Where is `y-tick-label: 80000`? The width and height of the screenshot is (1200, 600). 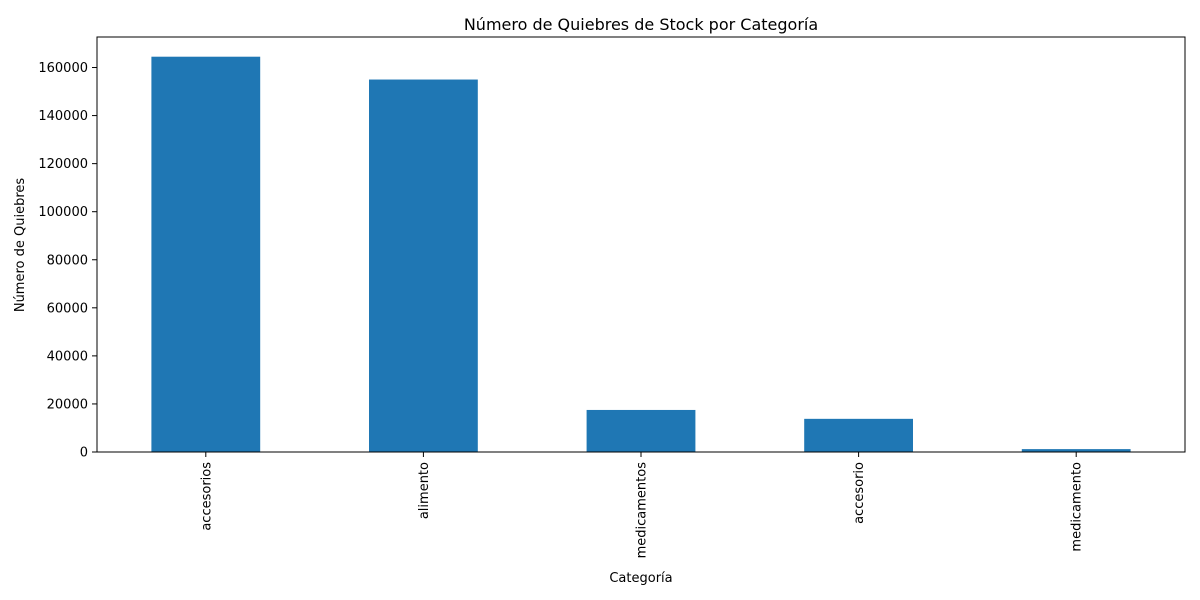
y-tick-label: 80000 is located at coordinates (67, 260).